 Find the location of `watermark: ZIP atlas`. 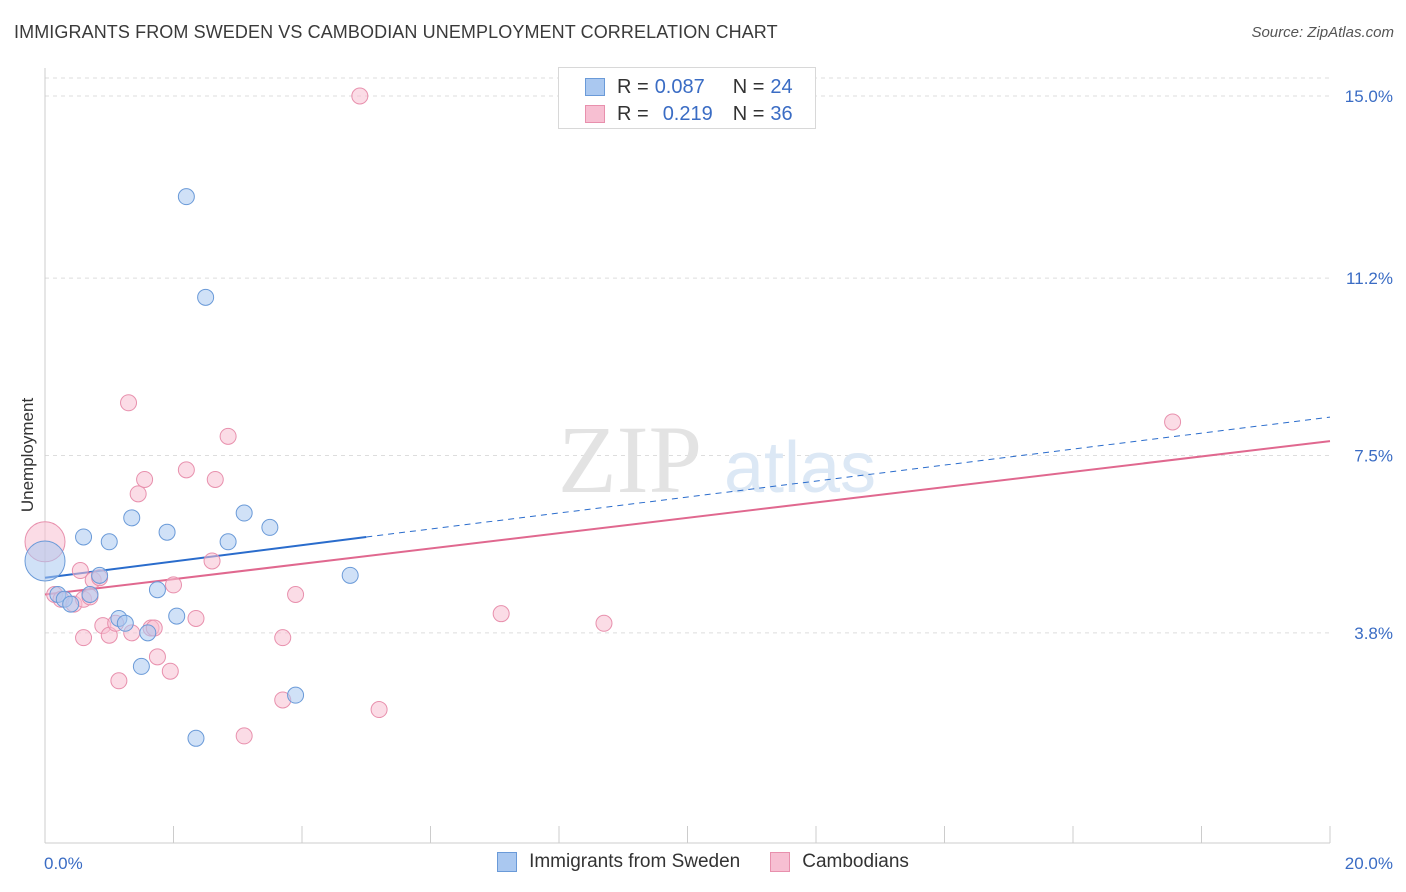

watermark: ZIP atlas is located at coordinates (717, 459).